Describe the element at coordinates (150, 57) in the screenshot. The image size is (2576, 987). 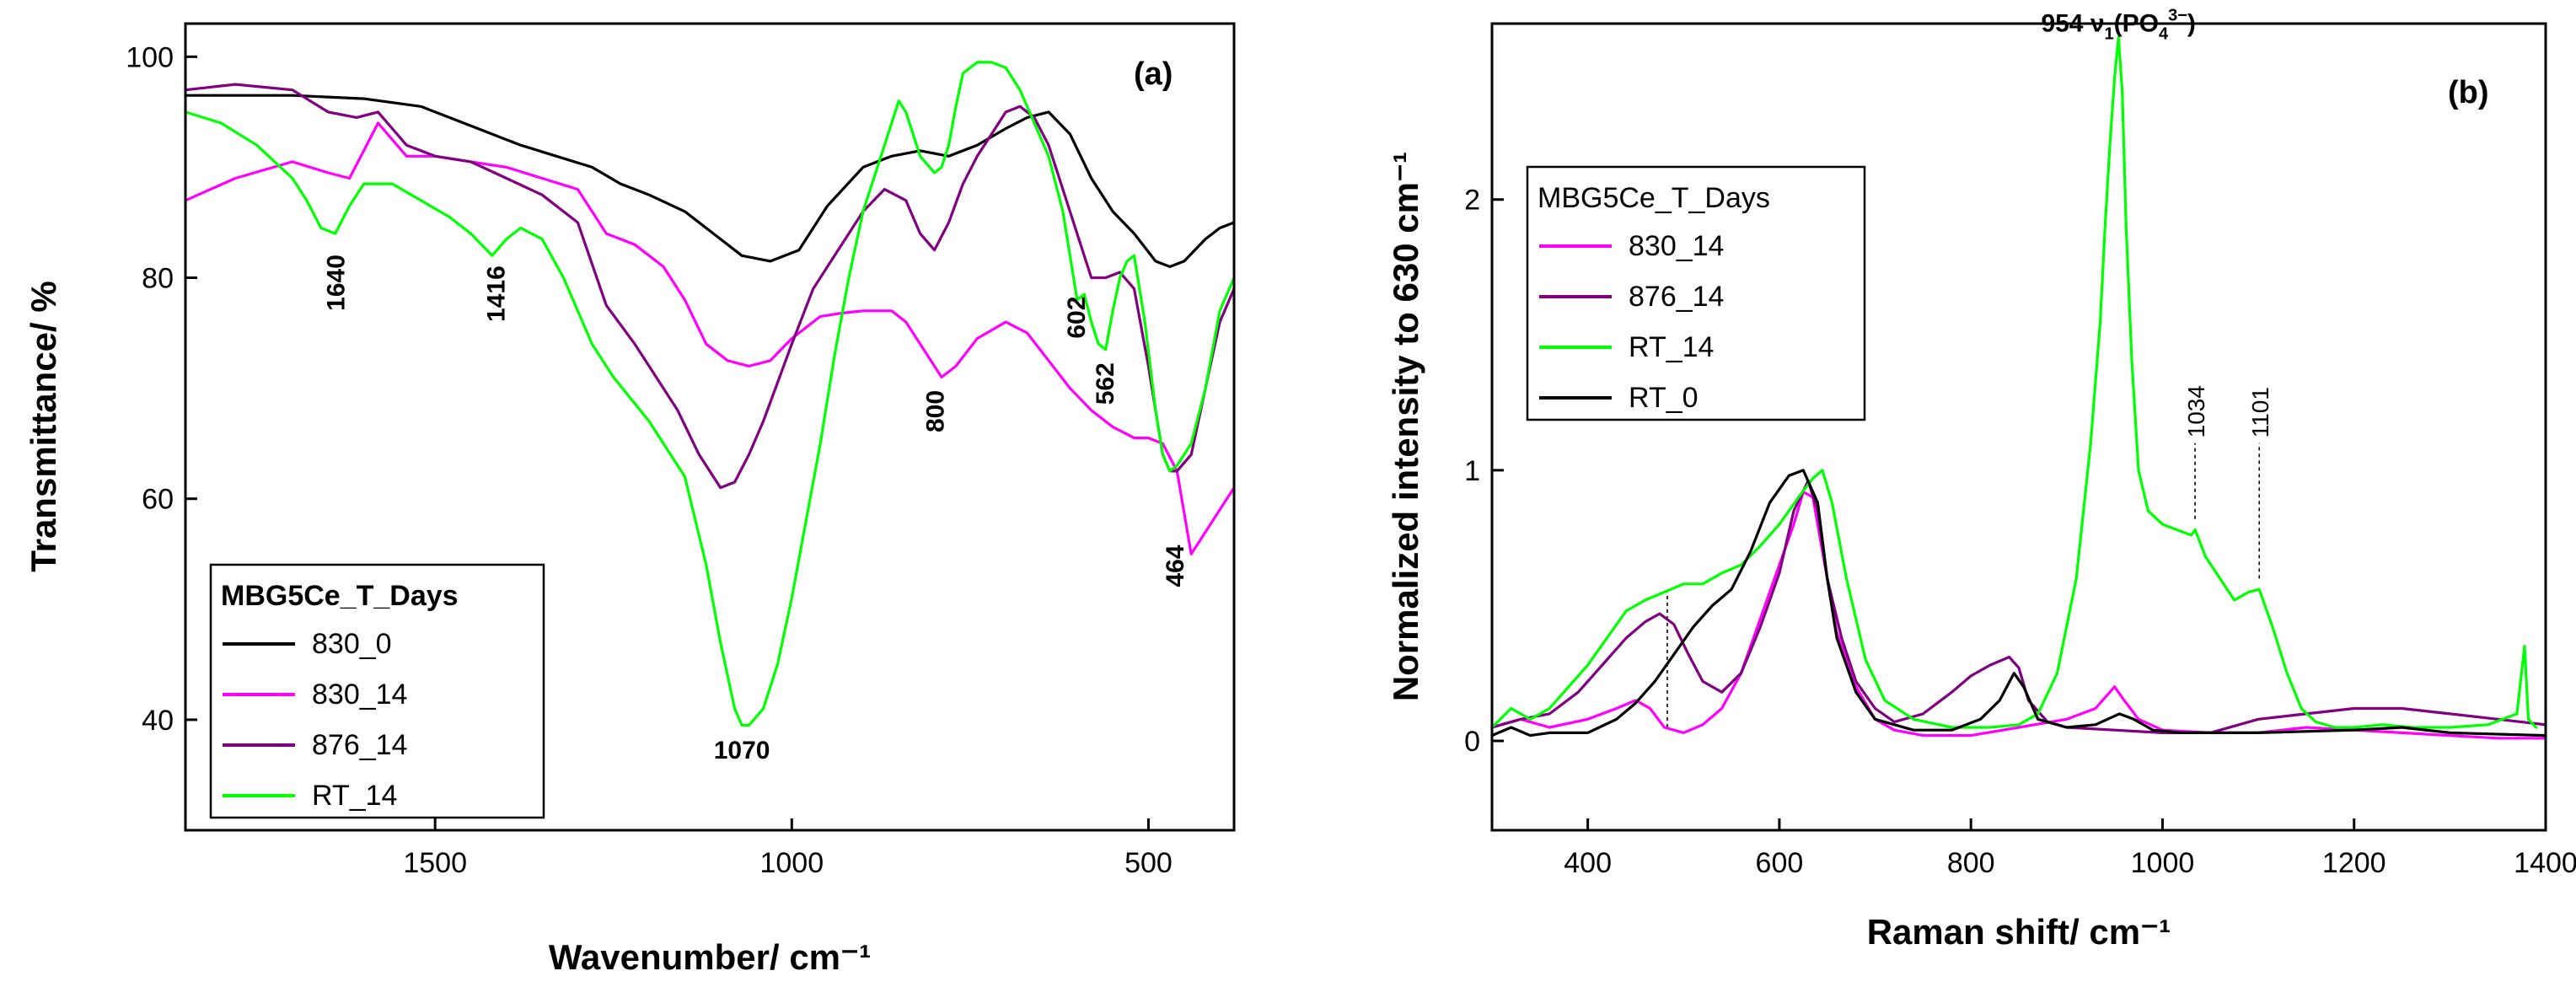
I see `panel-a-y-tick-label: 100` at that location.